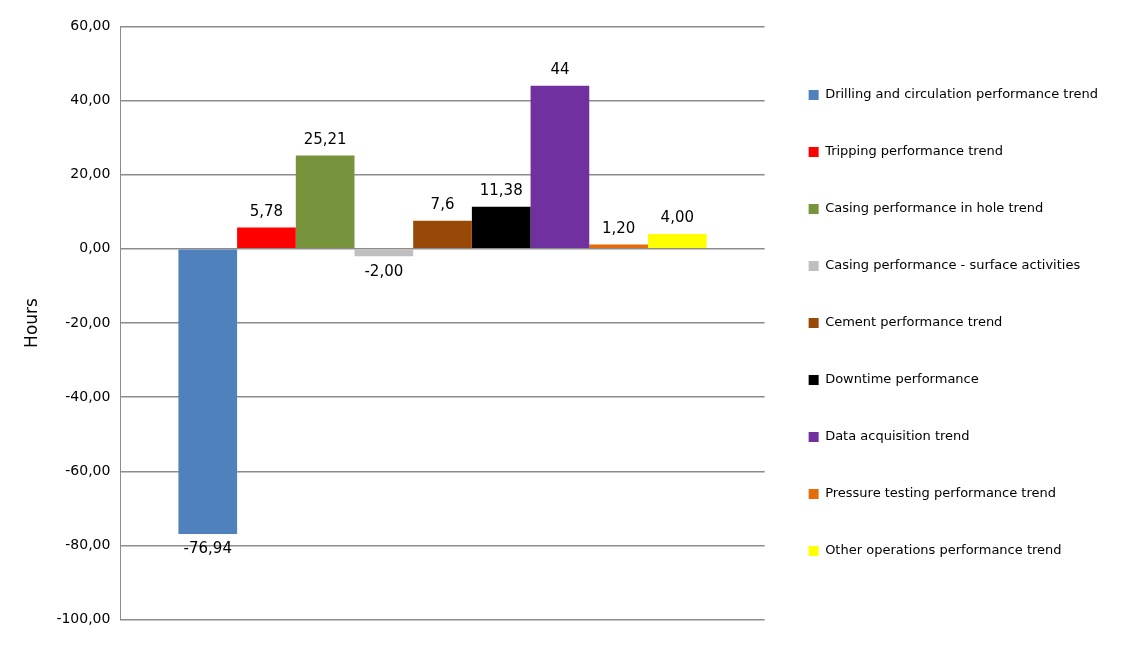 This screenshot has height=655, width=1129. I want to click on data-label: 5,78, so click(266, 210).